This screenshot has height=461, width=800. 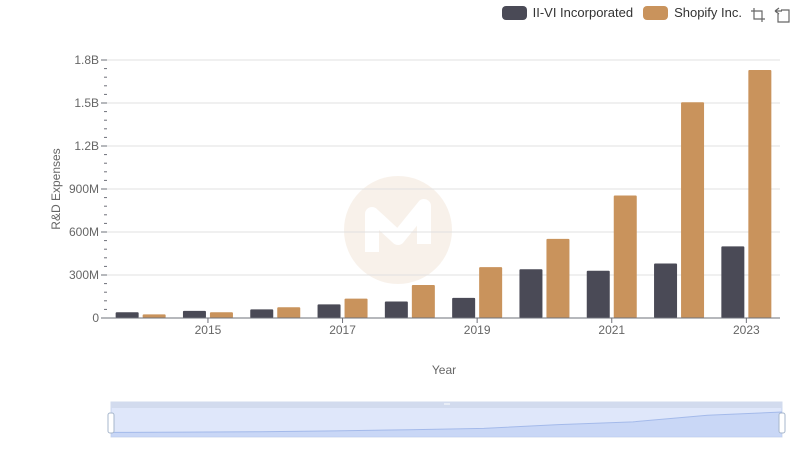 What do you see at coordinates (514, 12) in the screenshot?
I see `legend-swatch-ii-vi` at bounding box center [514, 12].